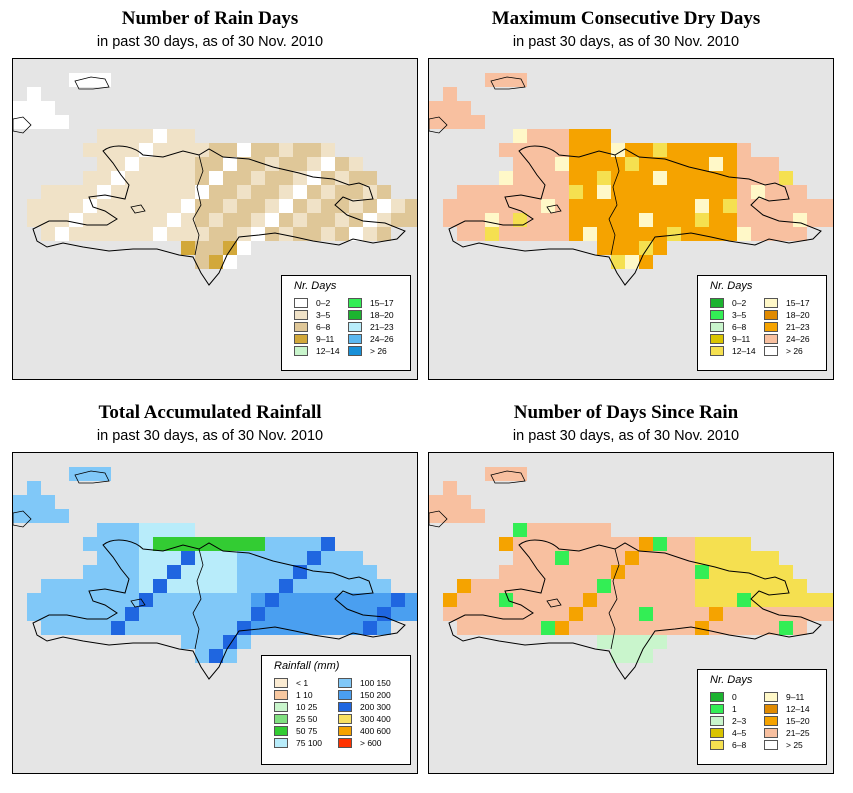 This screenshot has height=793, width=853. I want to click on legend-label: 0–2, so click(323, 303).